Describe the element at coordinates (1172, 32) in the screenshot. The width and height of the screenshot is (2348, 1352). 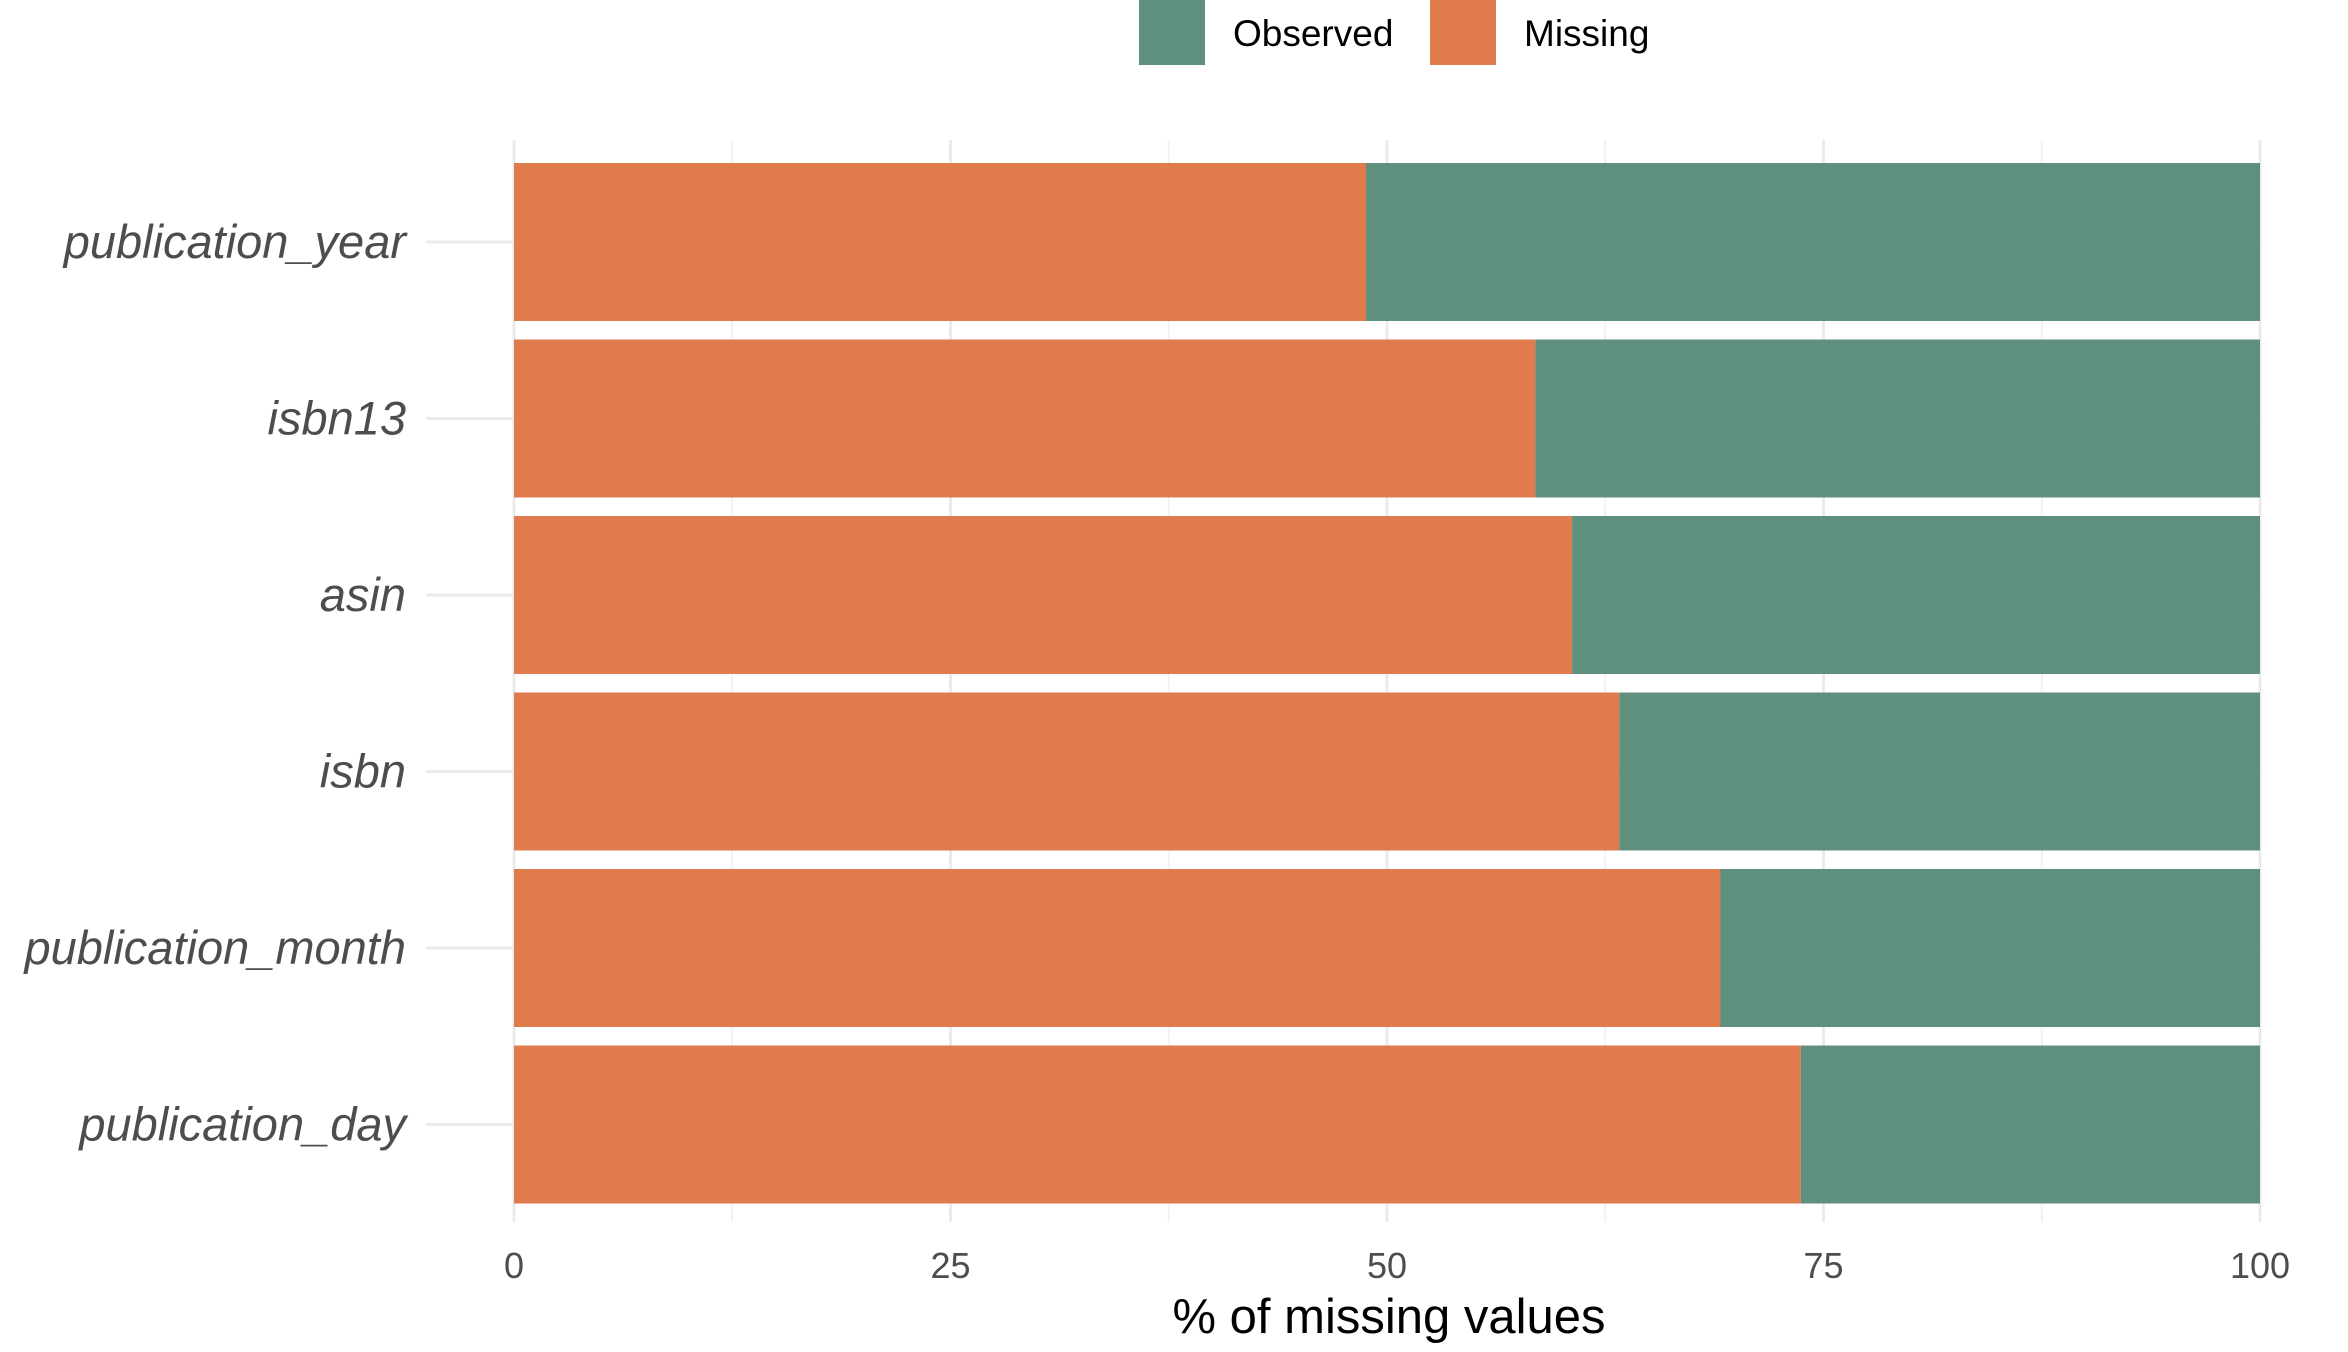
I see `legend-swatch-observed` at that location.